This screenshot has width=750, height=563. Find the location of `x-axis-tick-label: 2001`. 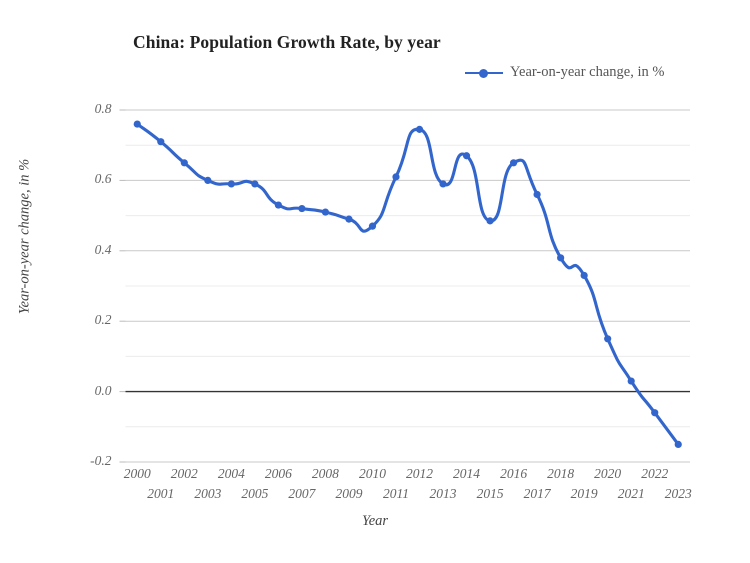

x-axis-tick-label: 2001 is located at coordinates (161, 493).